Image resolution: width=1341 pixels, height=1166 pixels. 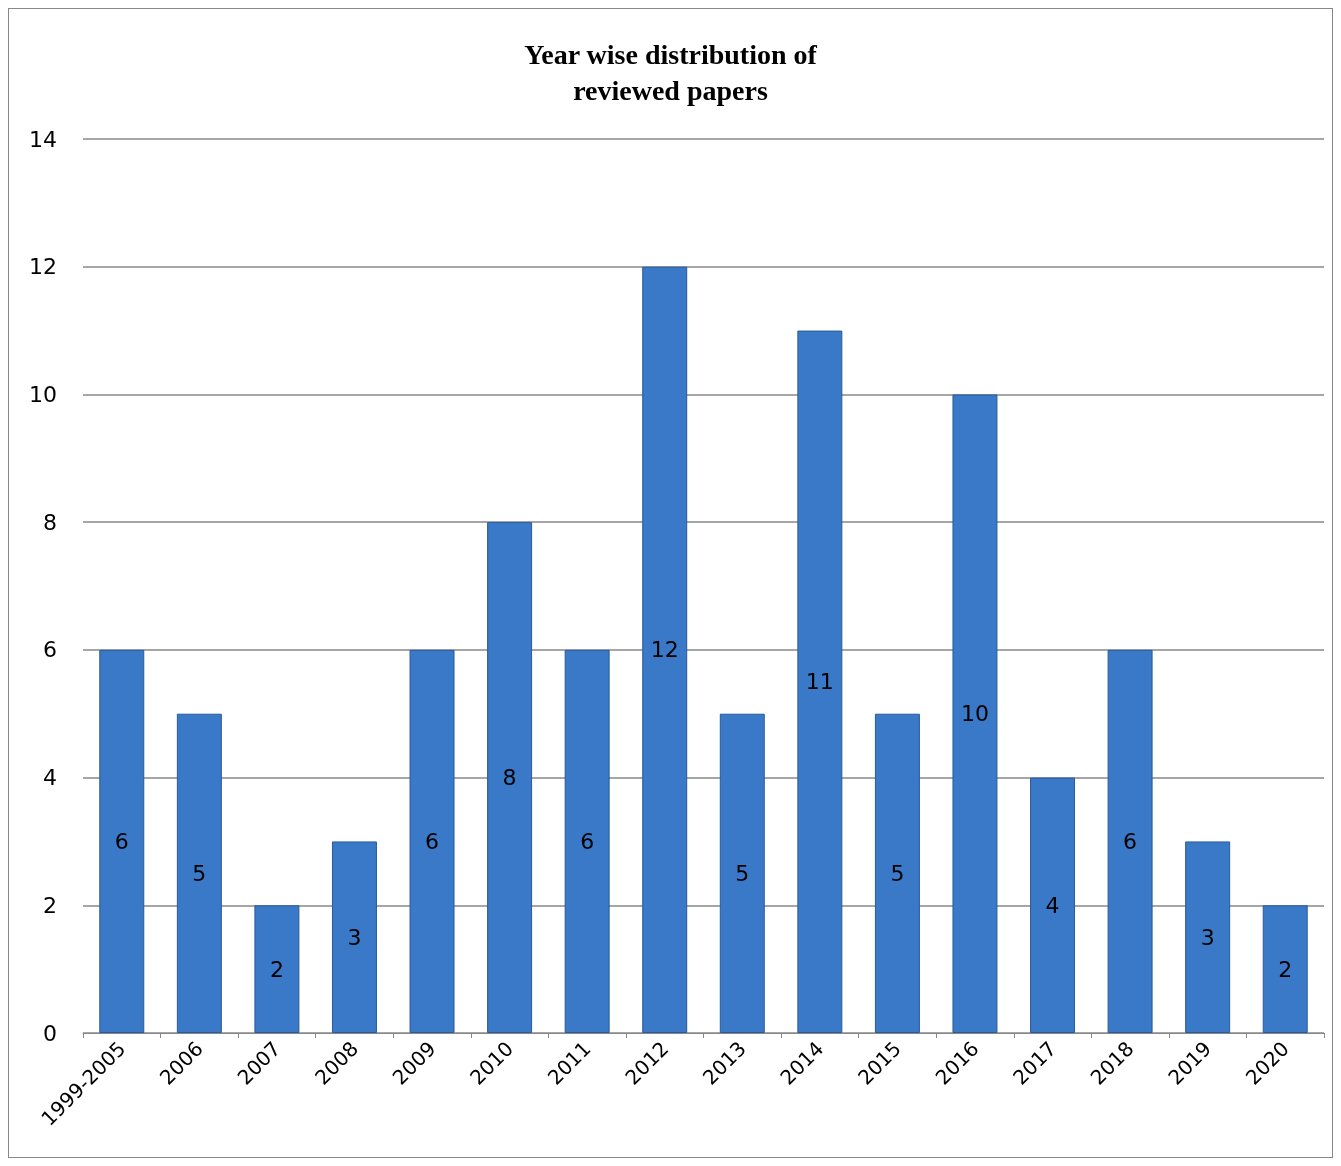 What do you see at coordinates (50, 778) in the screenshot?
I see `y-tick-label: 4` at bounding box center [50, 778].